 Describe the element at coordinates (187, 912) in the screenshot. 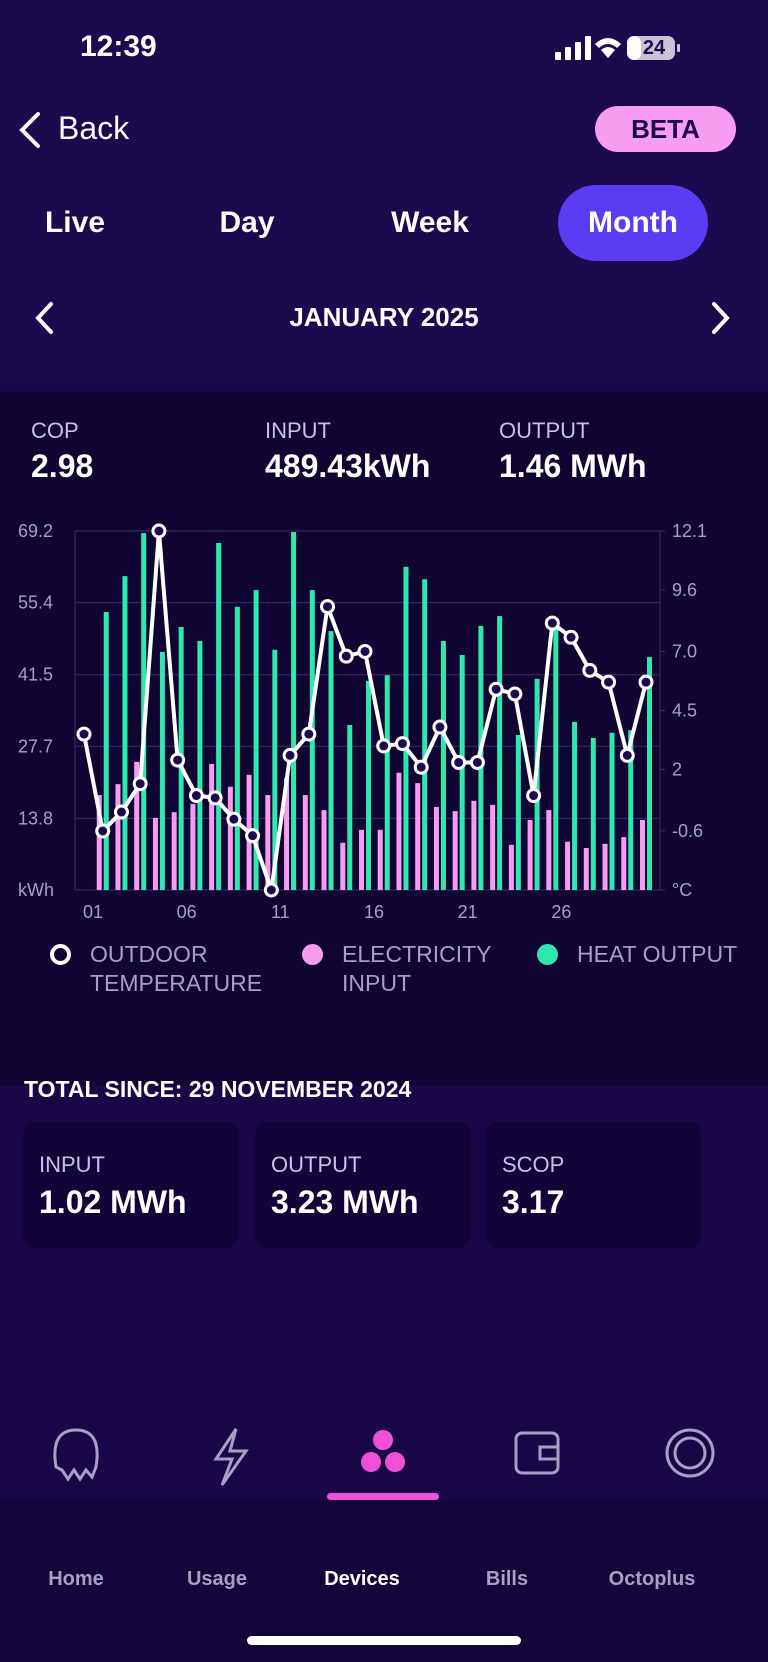

I see `x-tick-label: 06` at that location.